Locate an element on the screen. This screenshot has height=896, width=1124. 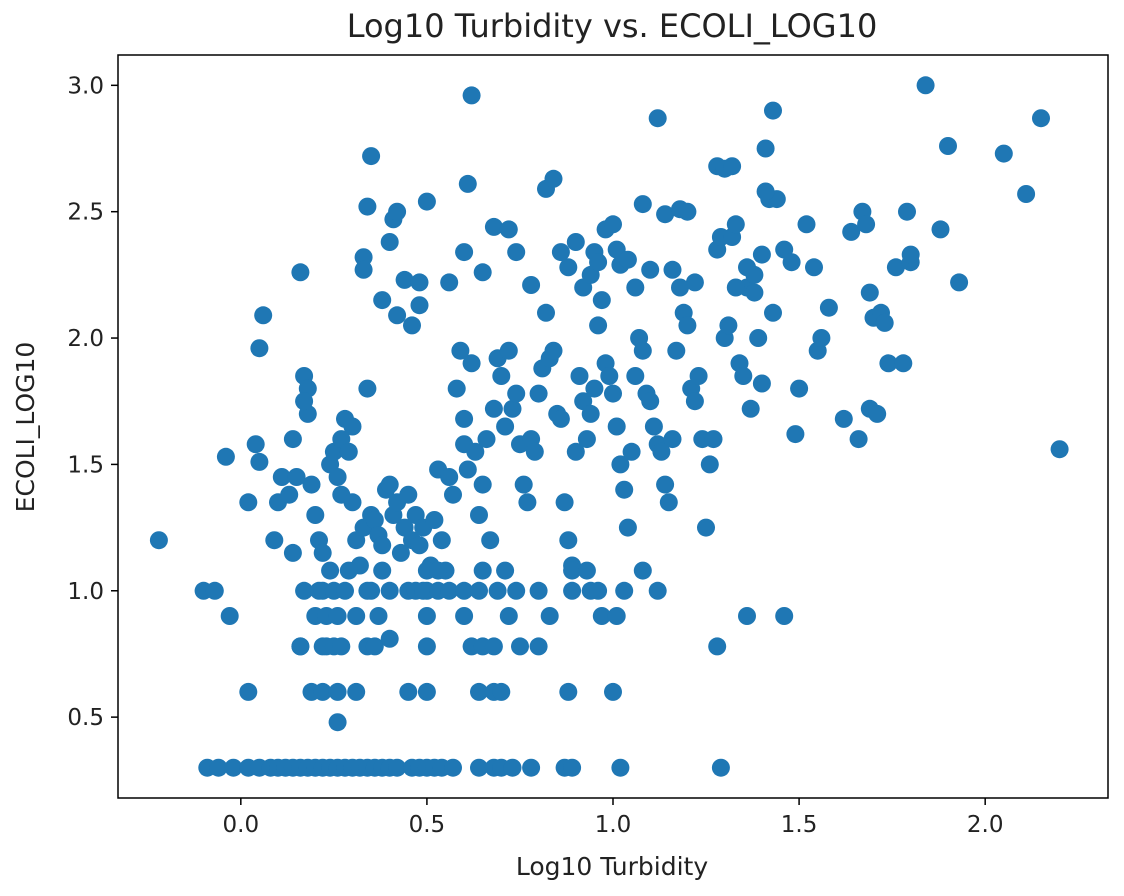
y-axis: 0.5 1.0 1.5 2.0 2.5 3.0 is located at coordinates (92, 402).